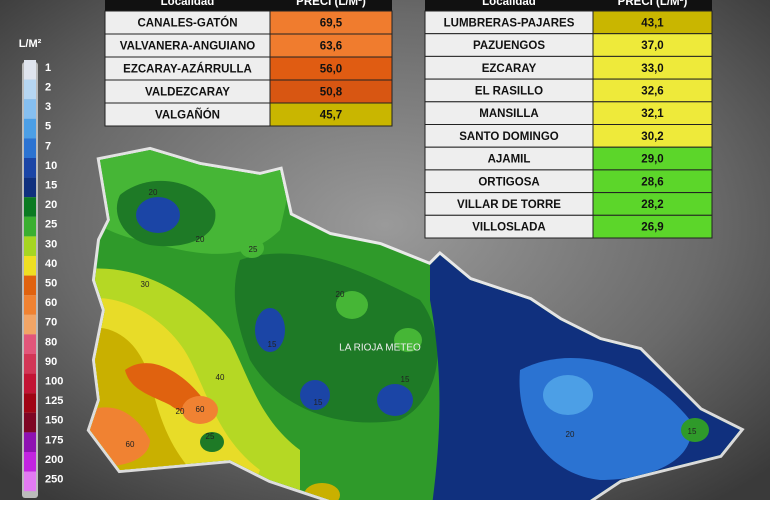 This screenshot has height=505, width=770. What do you see at coordinates (508, 114) in the screenshot?
I see `location-name: MANSILLA` at bounding box center [508, 114].